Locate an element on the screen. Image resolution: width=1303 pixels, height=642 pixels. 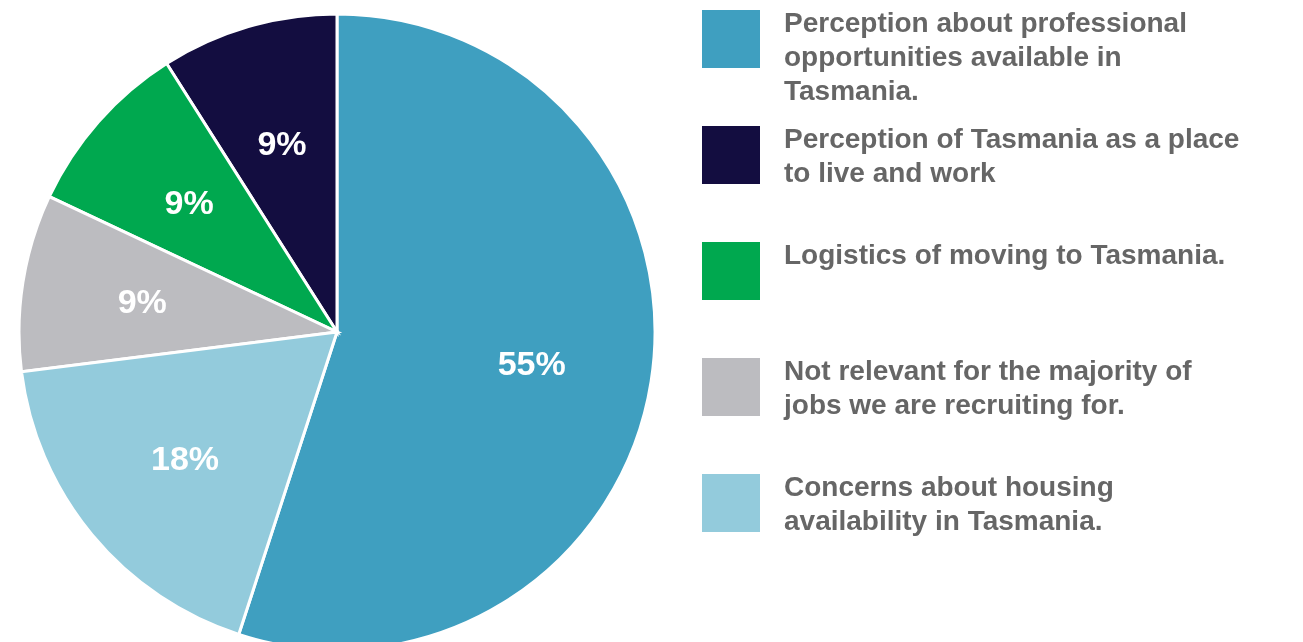
legend-label: Concerns about housing availability in Tasmania. is located at coordinates (949, 504).